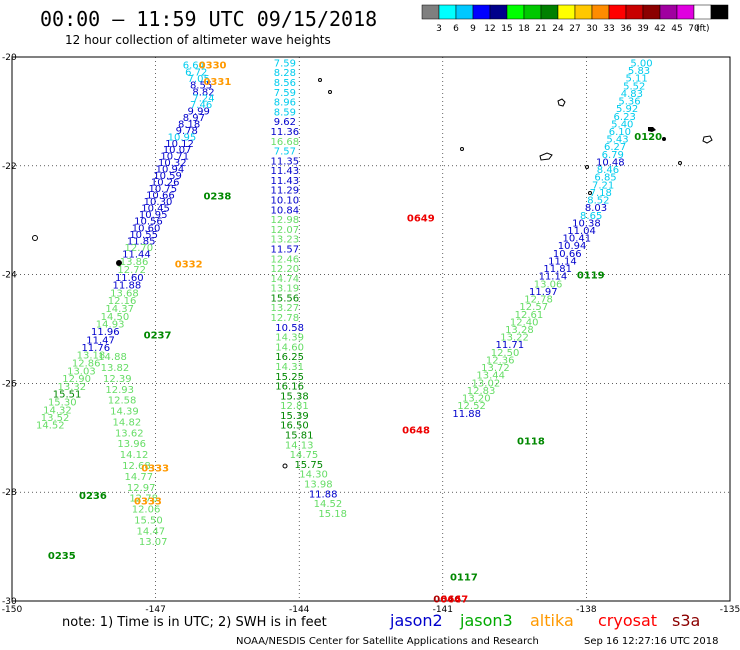 The image size is (740, 650). Describe the element at coordinates (581, 231) in the screenshot. I see `swh-value: 11.04` at that location.